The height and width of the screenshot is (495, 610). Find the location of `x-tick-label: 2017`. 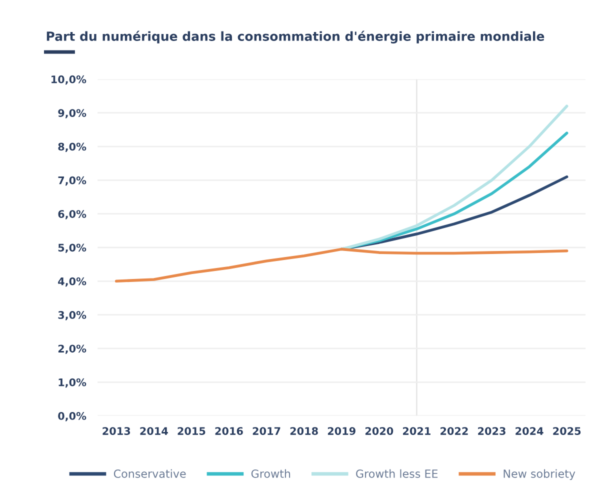

x-tick-label: 2017 is located at coordinates (266, 431).